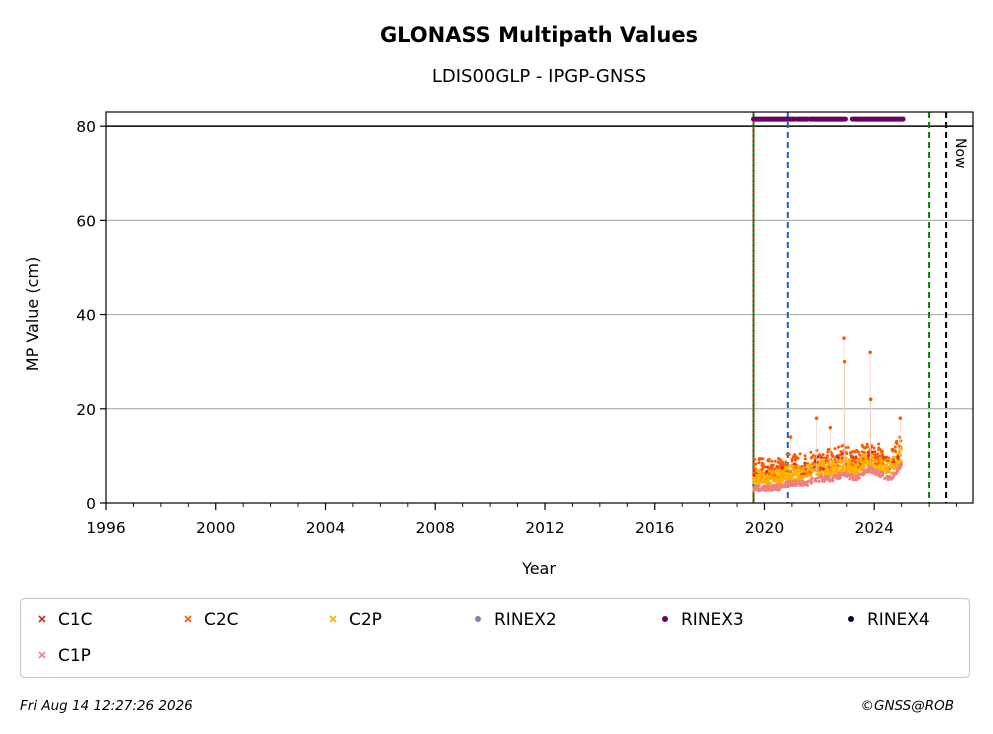 The width and height of the screenshot is (993, 734). Describe the element at coordinates (538, 568) in the screenshot. I see `x-axis-label: Year` at that location.